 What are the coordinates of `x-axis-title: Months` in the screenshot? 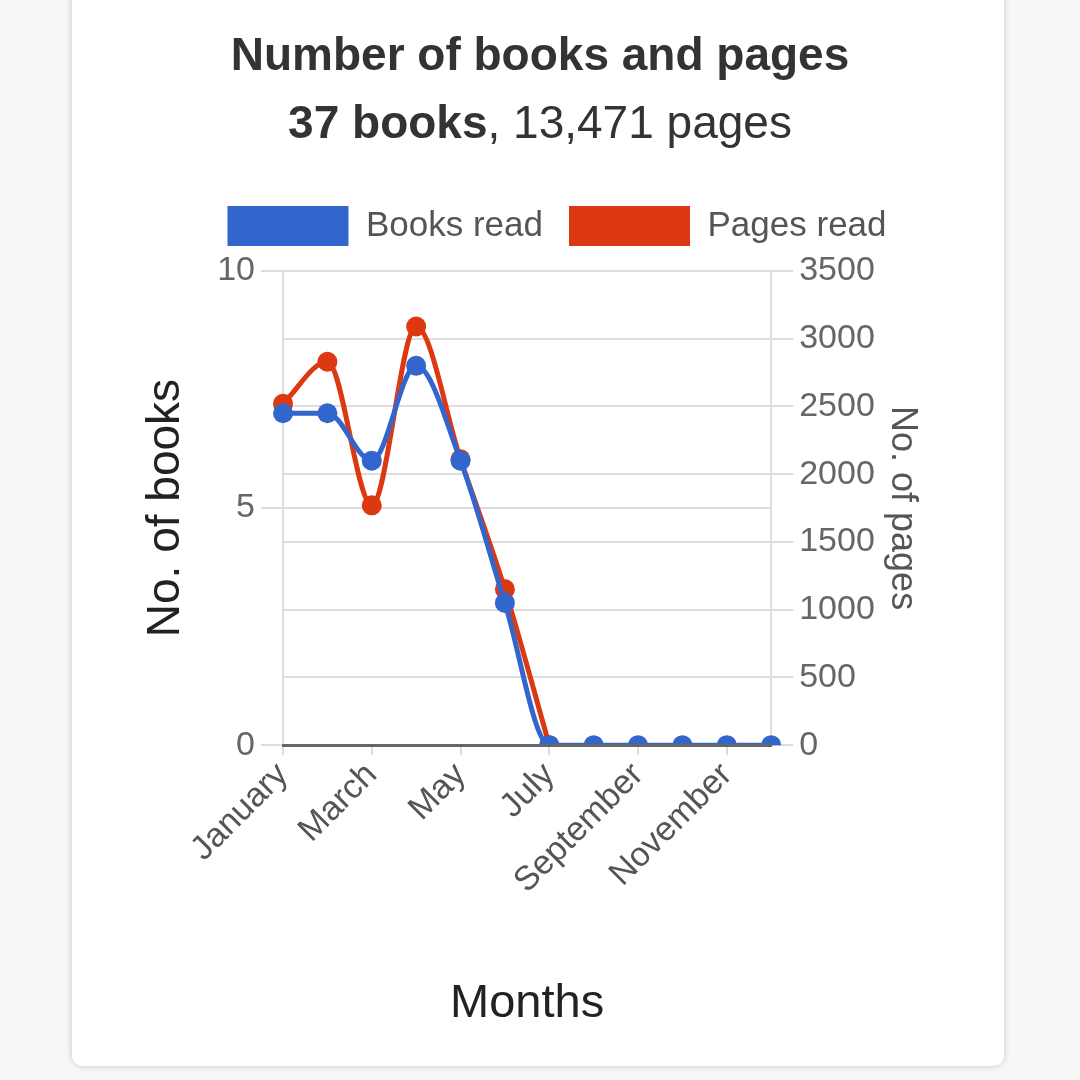 It's located at (527, 1000).